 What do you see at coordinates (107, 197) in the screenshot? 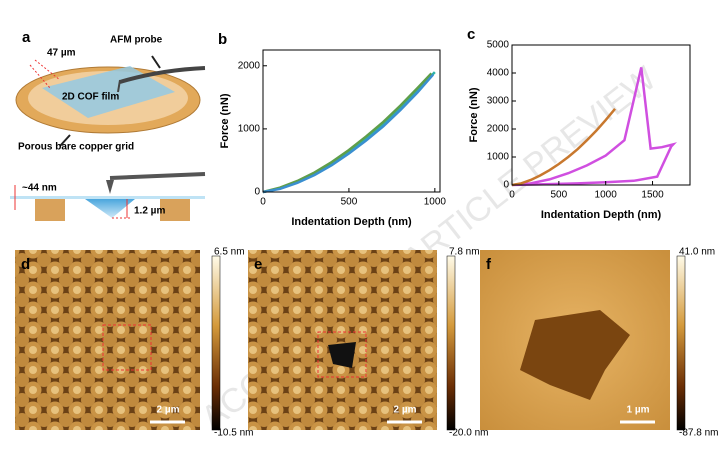
I see `film-side` at bounding box center [107, 197].